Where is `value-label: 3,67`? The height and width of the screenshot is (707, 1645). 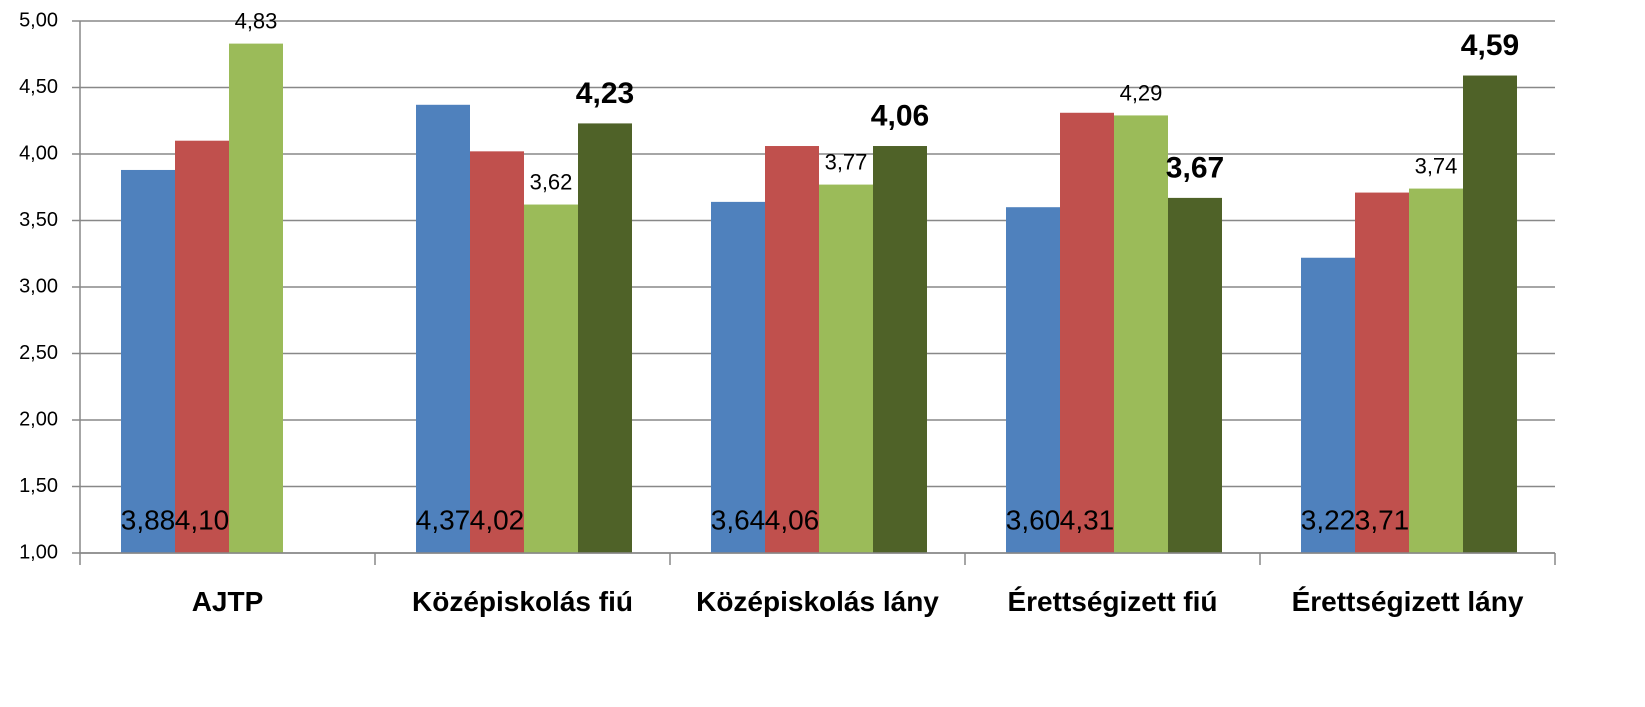
value-label: 3,67 is located at coordinates (1195, 167).